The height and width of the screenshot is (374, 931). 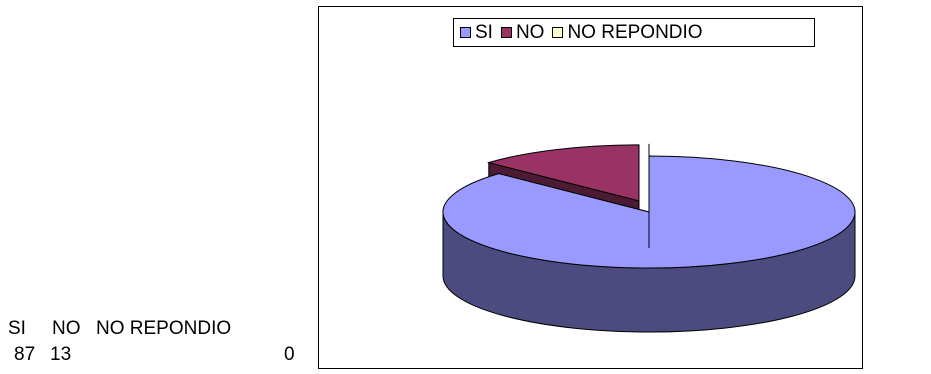 I want to click on legend-swatch-si, so click(x=465, y=32).